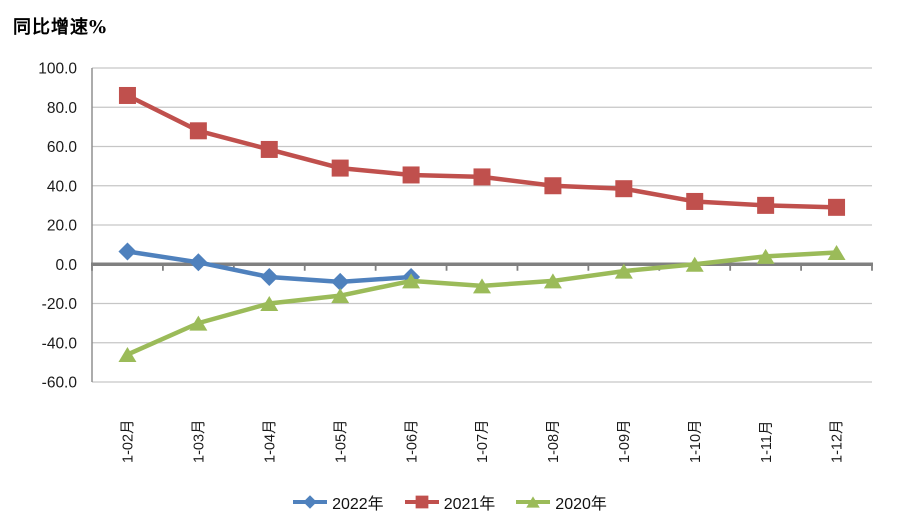 This screenshot has width=900, height=531. Describe the element at coordinates (60, 304) in the screenshot. I see `y-axis-tick-label: -20.0` at that location.